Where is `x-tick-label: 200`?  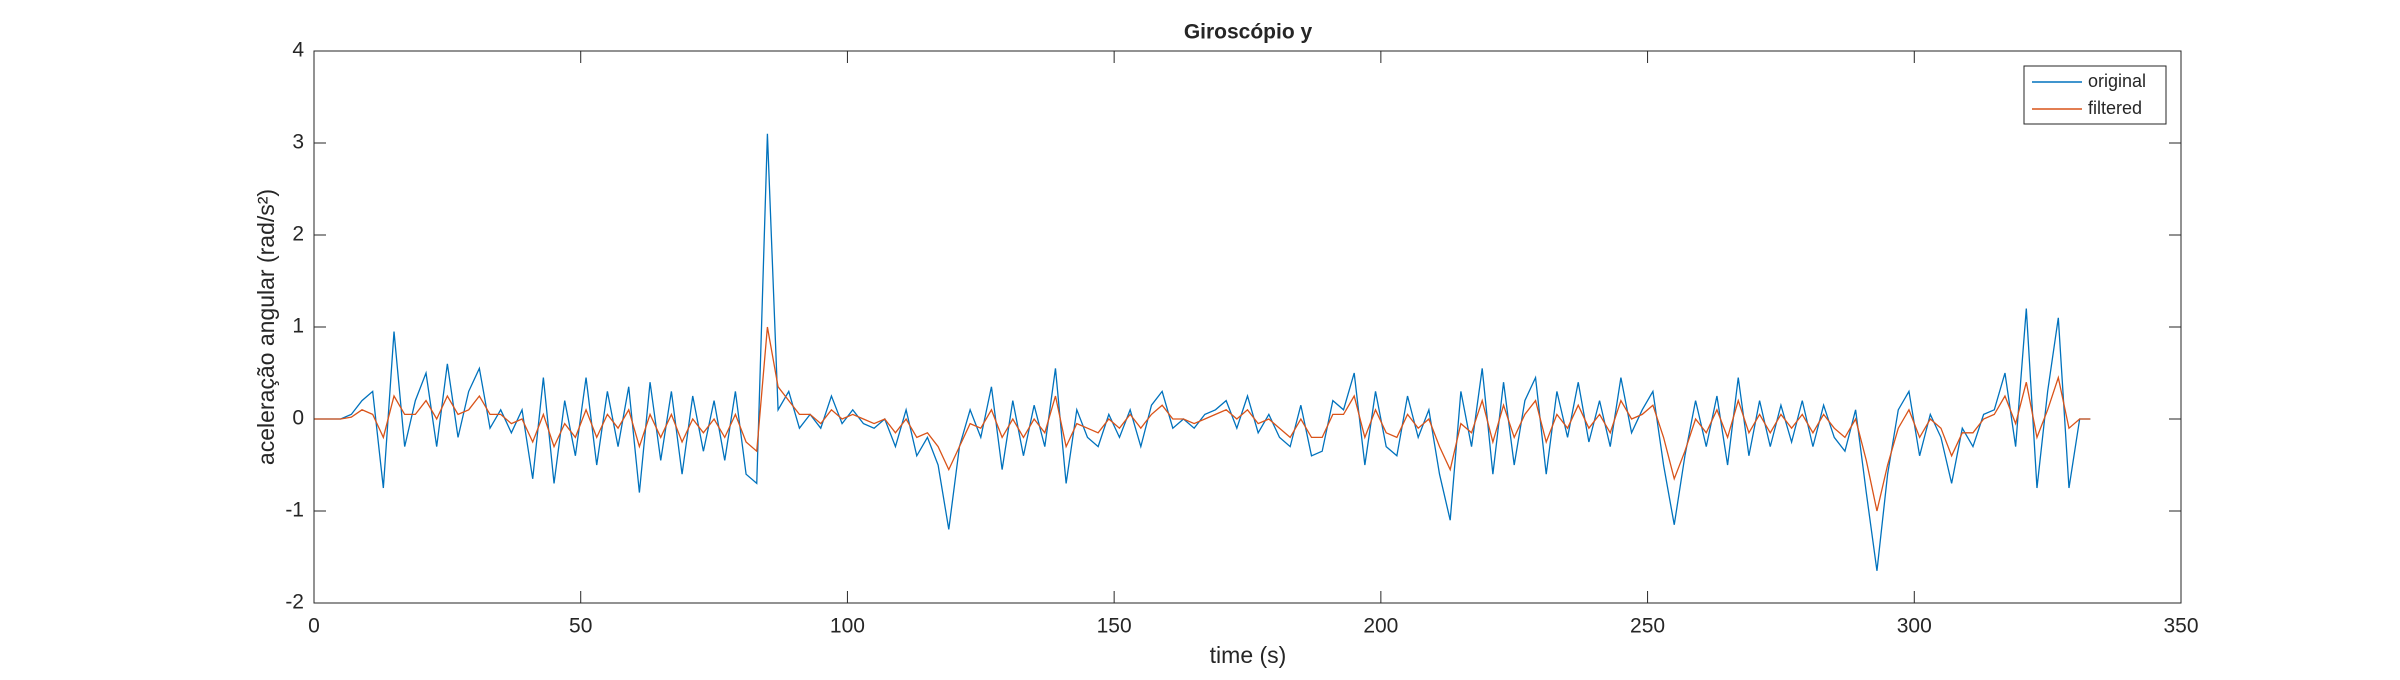
x-tick-label: 200 is located at coordinates (1380, 626).